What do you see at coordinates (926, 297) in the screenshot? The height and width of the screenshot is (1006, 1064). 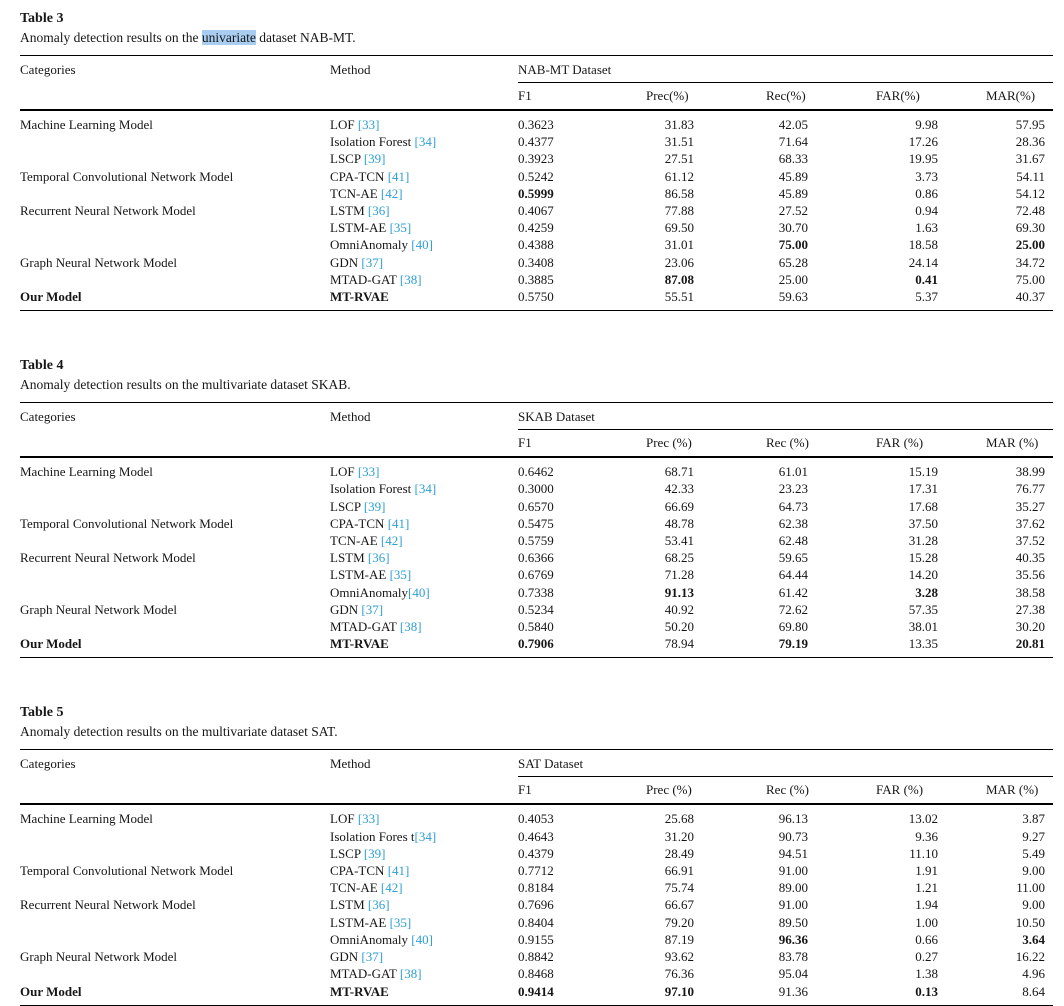 I see `far-value: 5.37` at bounding box center [926, 297].